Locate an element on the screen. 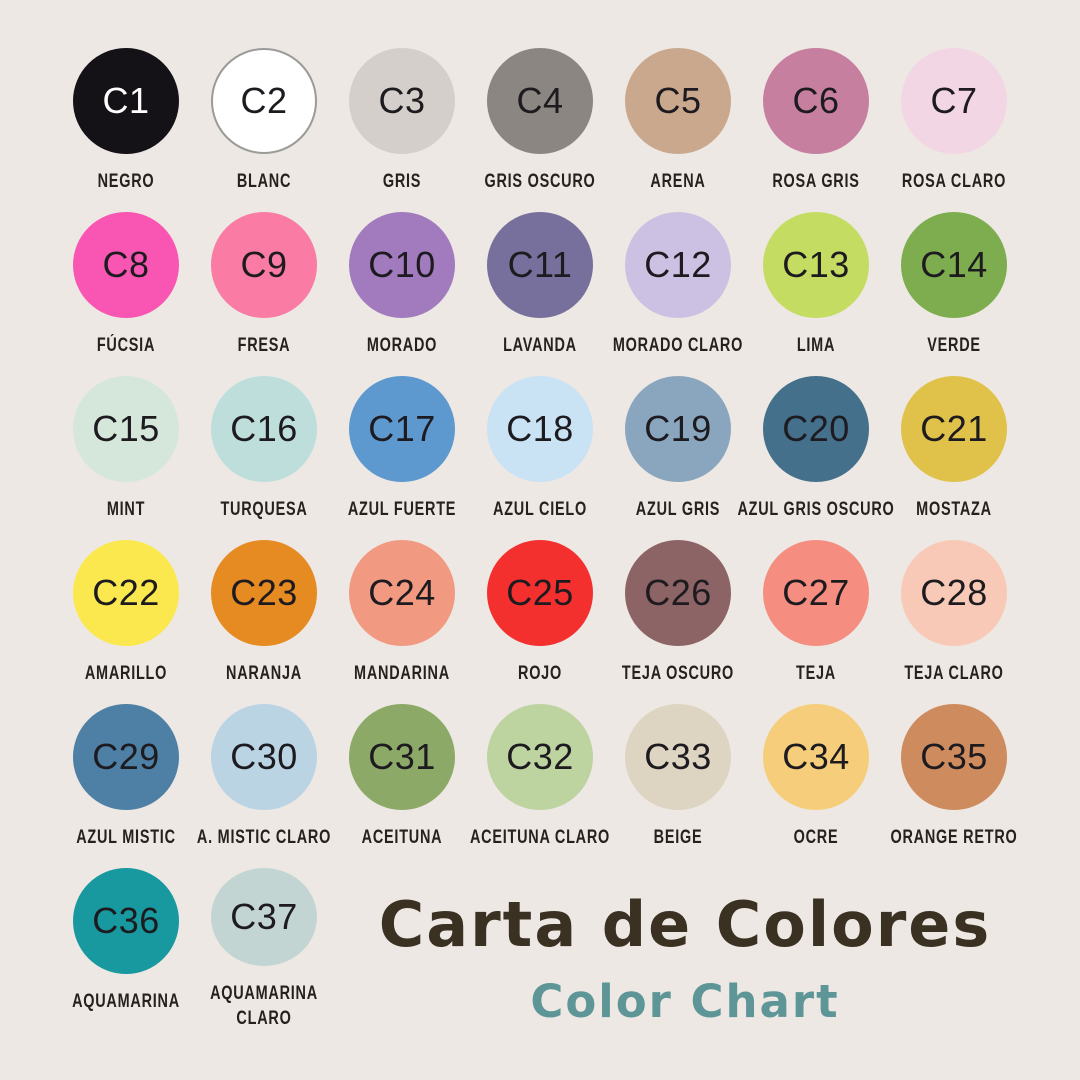  swatch-code: C31 is located at coordinates (402, 756).